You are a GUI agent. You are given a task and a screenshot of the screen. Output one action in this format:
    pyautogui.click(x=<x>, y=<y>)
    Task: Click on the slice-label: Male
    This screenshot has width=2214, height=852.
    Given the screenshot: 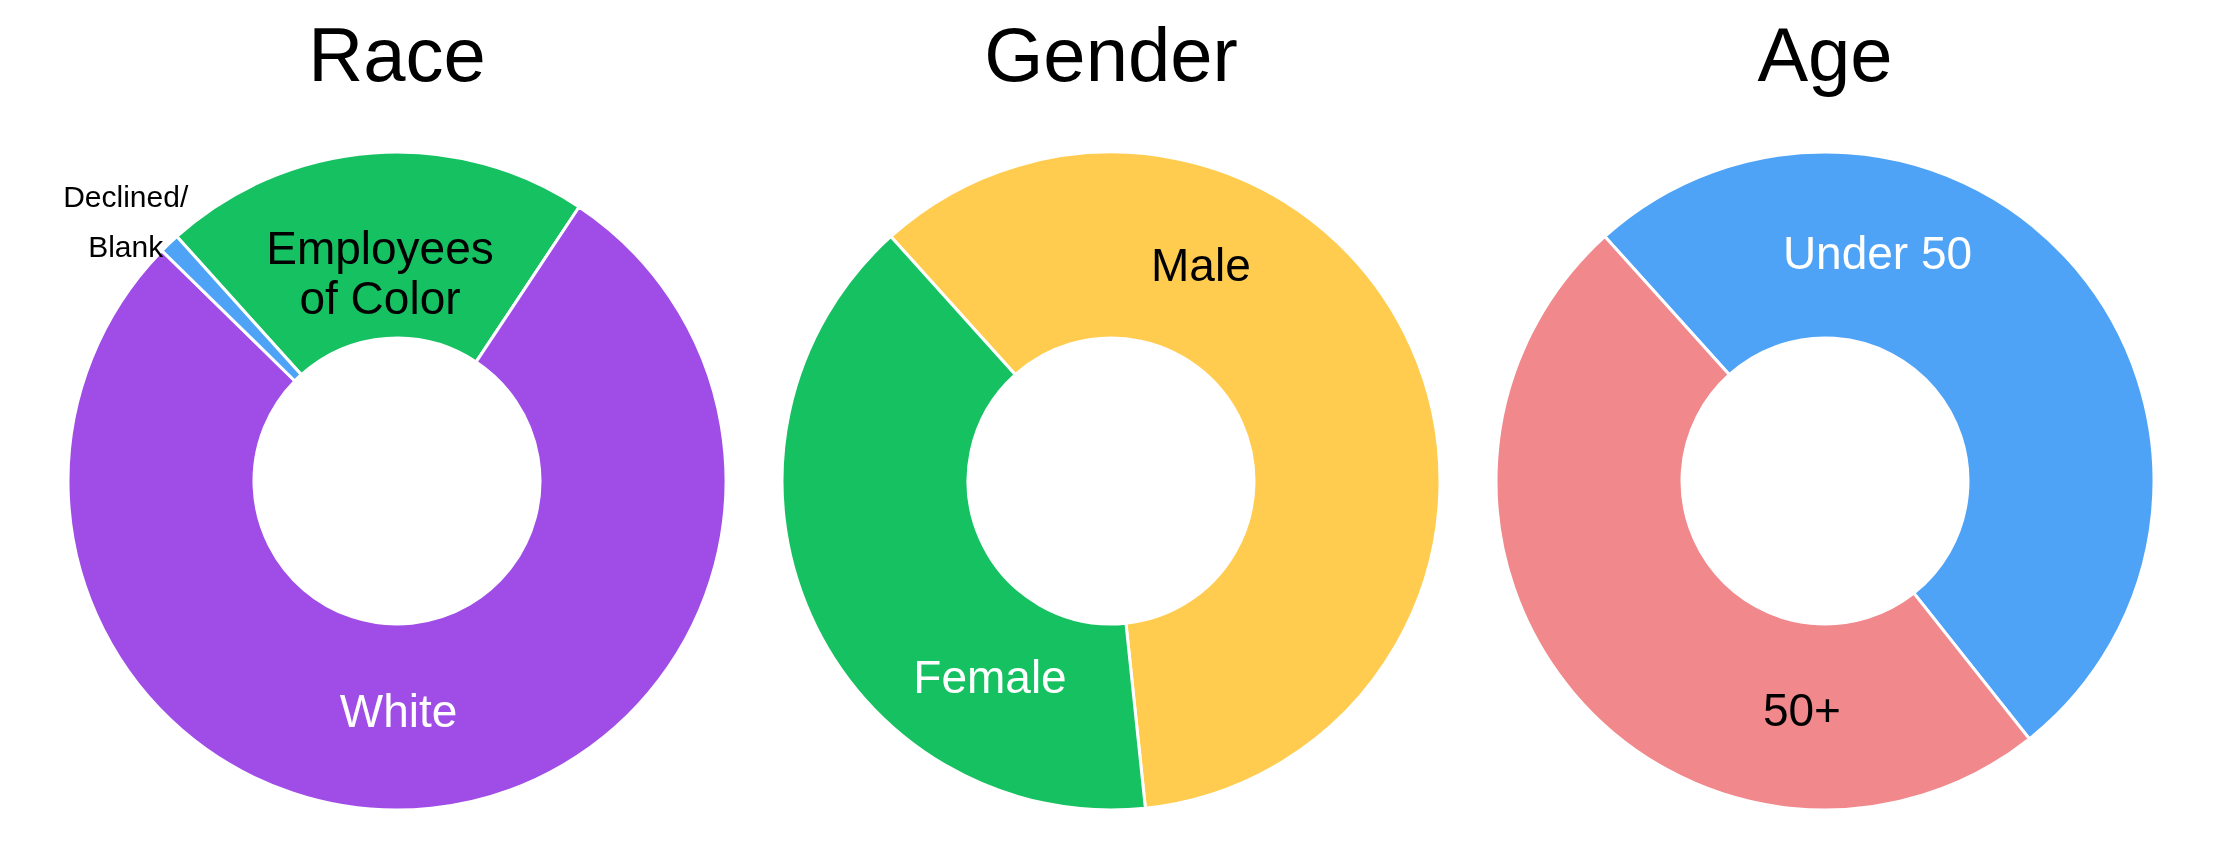 What is the action you would take?
    pyautogui.click(x=1201, y=265)
    